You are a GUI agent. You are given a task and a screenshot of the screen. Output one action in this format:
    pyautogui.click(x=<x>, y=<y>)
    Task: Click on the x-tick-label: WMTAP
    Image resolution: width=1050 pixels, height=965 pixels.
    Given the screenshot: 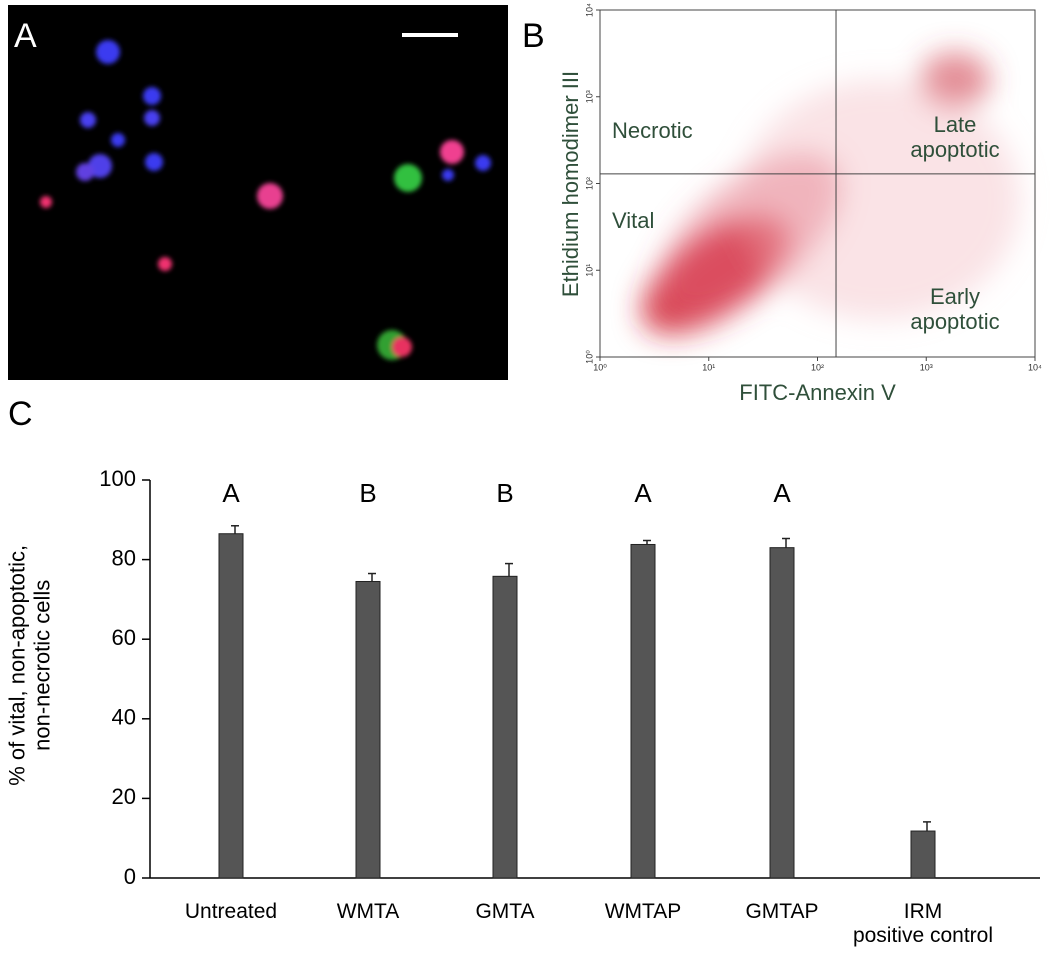 What is the action you would take?
    pyautogui.click(x=643, y=911)
    